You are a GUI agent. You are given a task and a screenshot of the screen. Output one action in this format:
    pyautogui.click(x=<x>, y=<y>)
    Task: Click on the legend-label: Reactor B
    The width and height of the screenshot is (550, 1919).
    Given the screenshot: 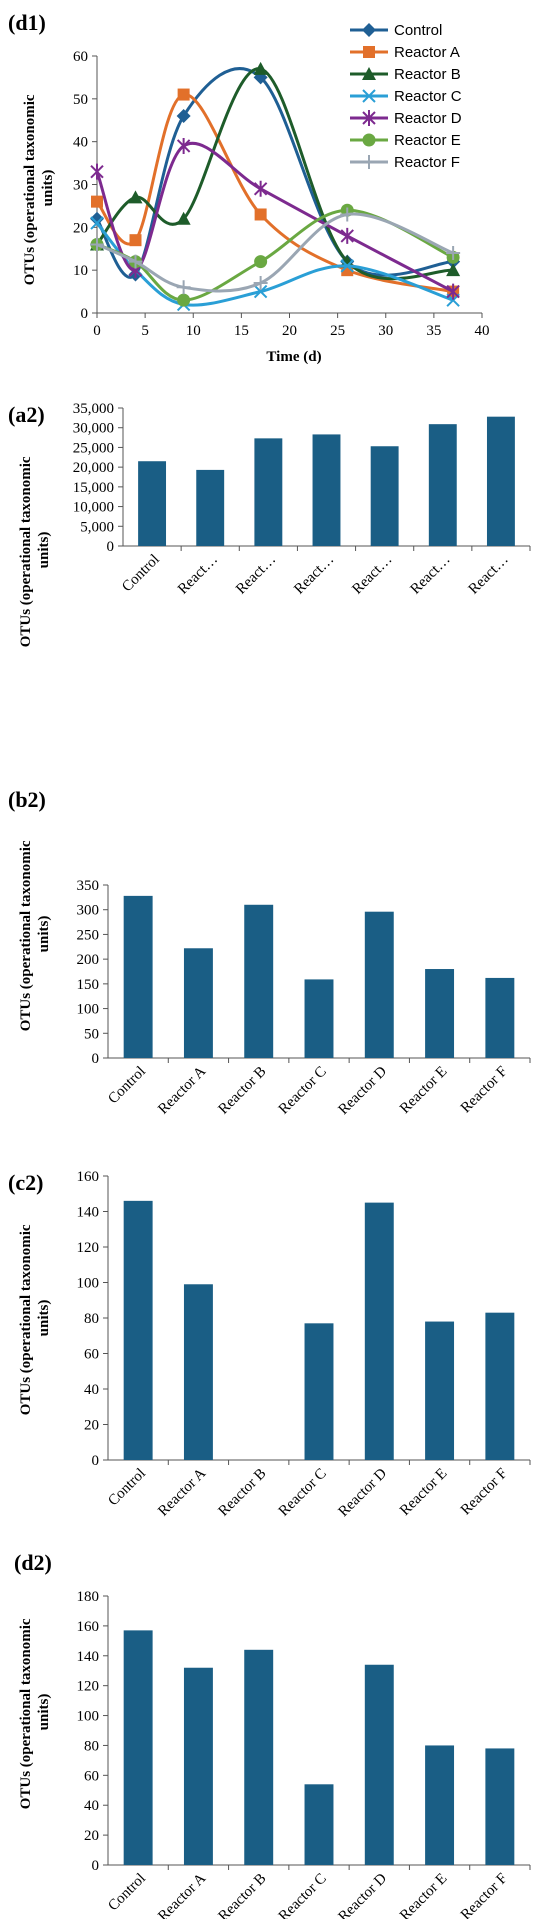 What is the action you would take?
    pyautogui.click(x=427, y=74)
    